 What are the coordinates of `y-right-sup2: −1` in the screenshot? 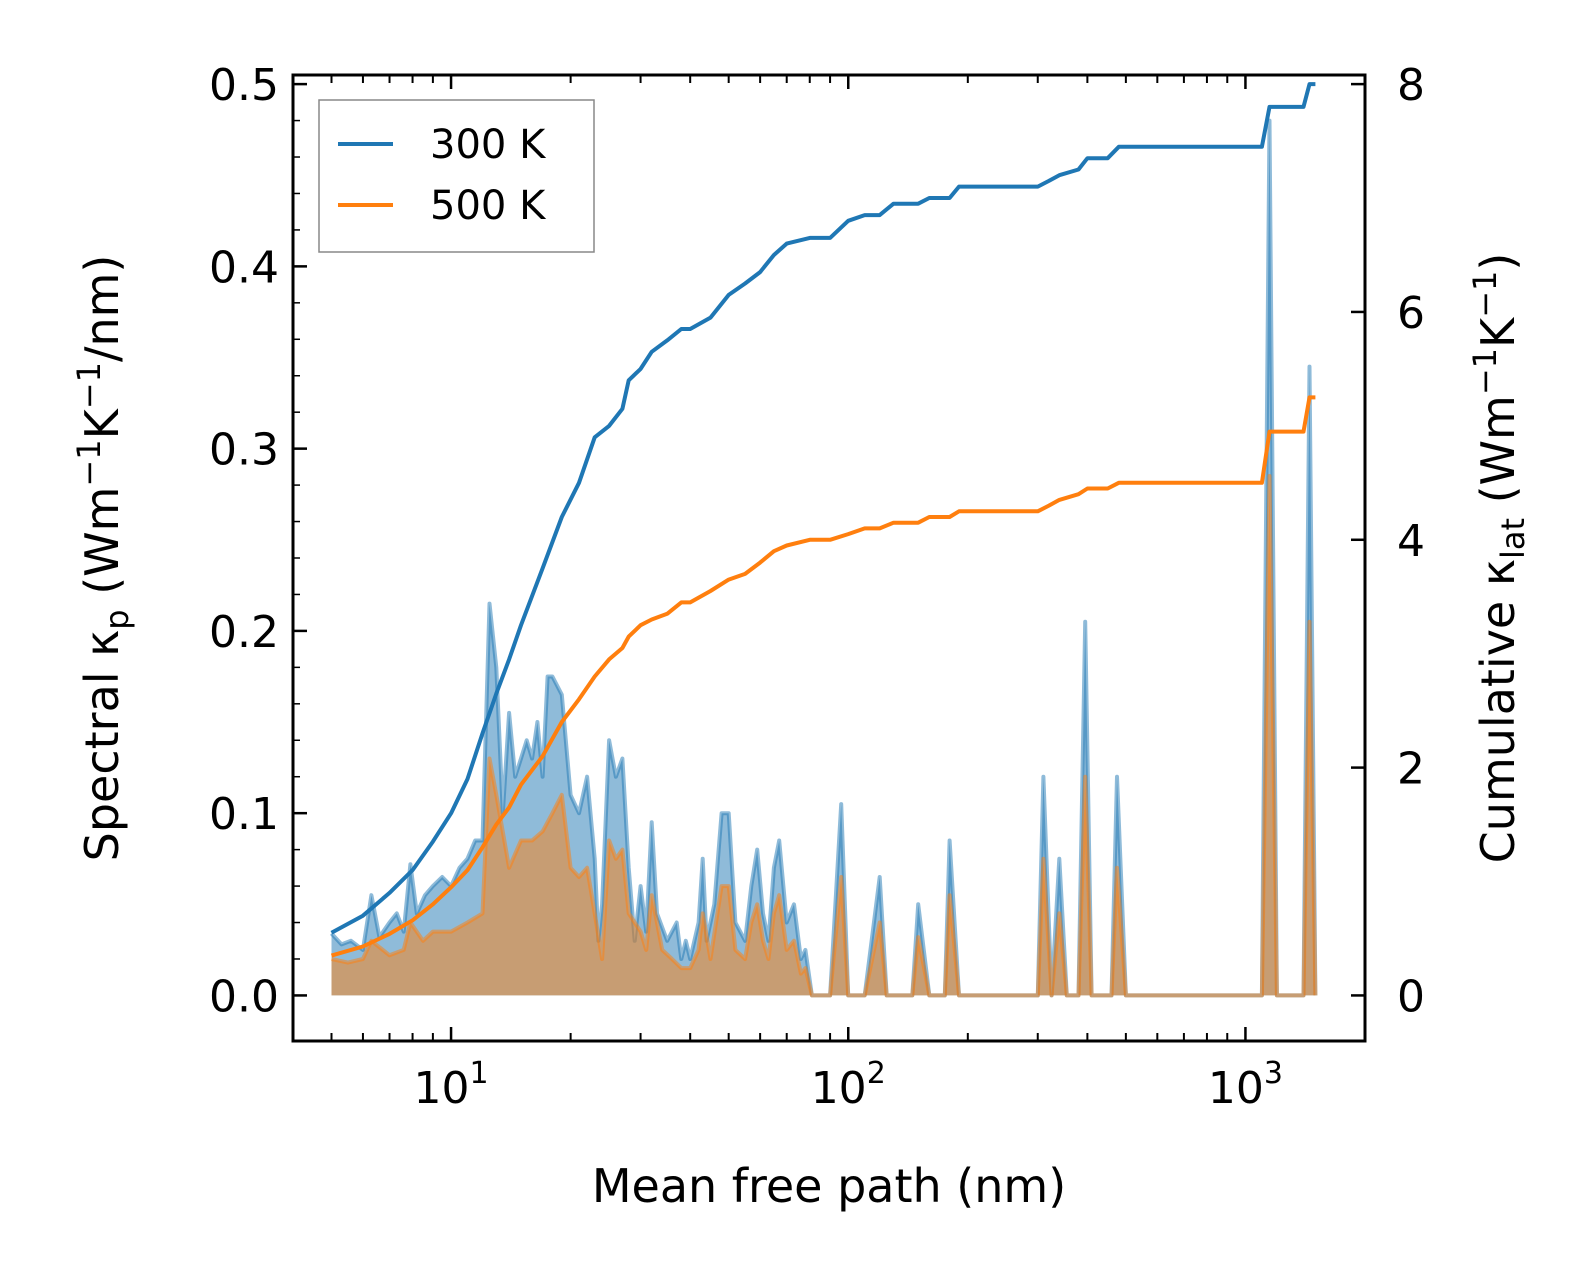 It's located at (1485, 294).